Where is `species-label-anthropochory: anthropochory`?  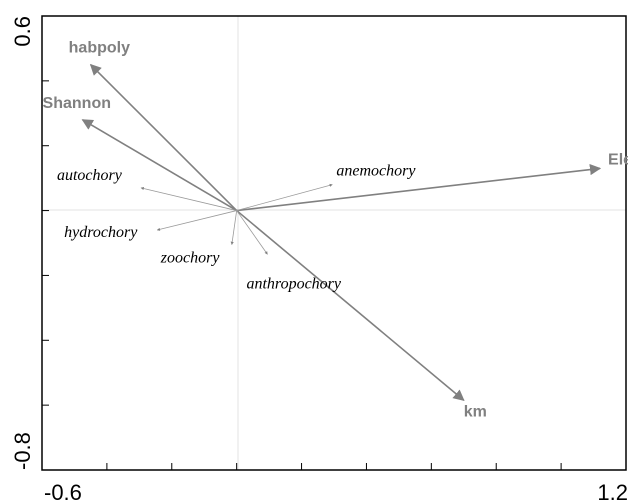 species-label-anthropochory: anthropochory is located at coordinates (293, 283).